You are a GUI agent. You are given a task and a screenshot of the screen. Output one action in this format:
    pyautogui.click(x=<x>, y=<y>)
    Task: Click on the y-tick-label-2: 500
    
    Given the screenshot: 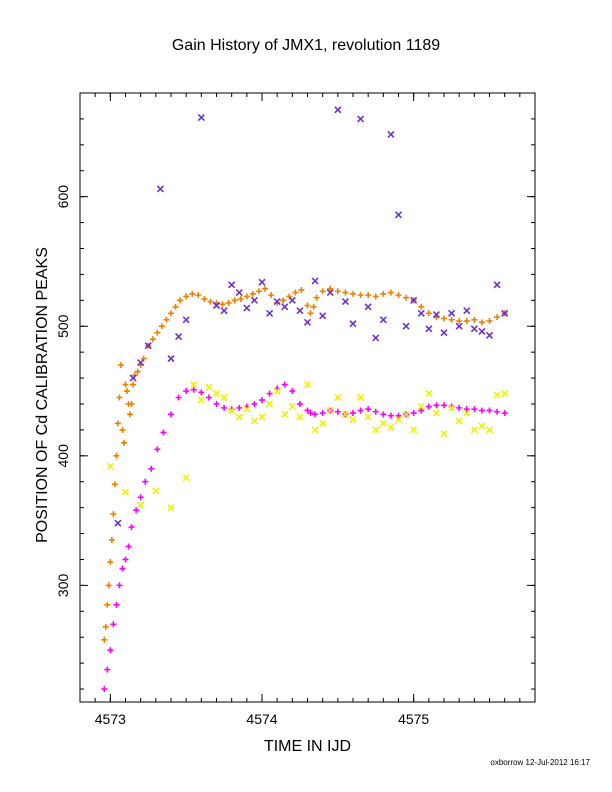 What is the action you would take?
    pyautogui.click(x=63, y=326)
    